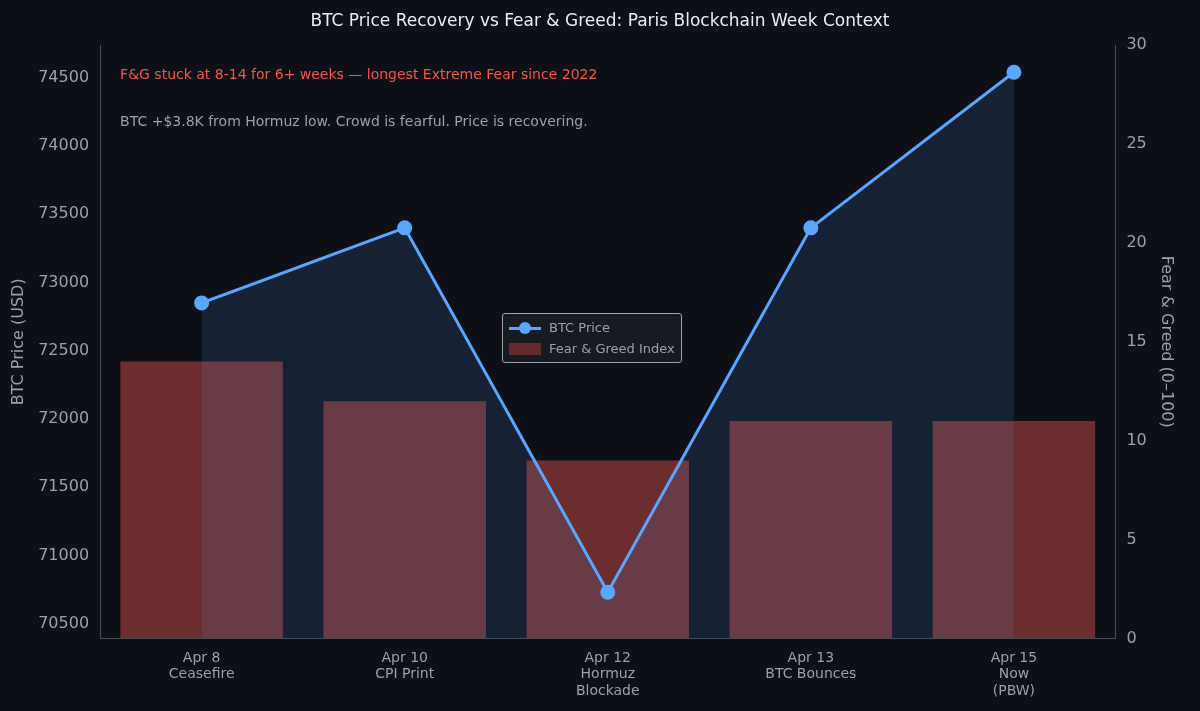 Image resolution: width=1200 pixels, height=711 pixels. What do you see at coordinates (17, 342) in the screenshot?
I see `y-axis-title: BTC Price (USD)` at bounding box center [17, 342].